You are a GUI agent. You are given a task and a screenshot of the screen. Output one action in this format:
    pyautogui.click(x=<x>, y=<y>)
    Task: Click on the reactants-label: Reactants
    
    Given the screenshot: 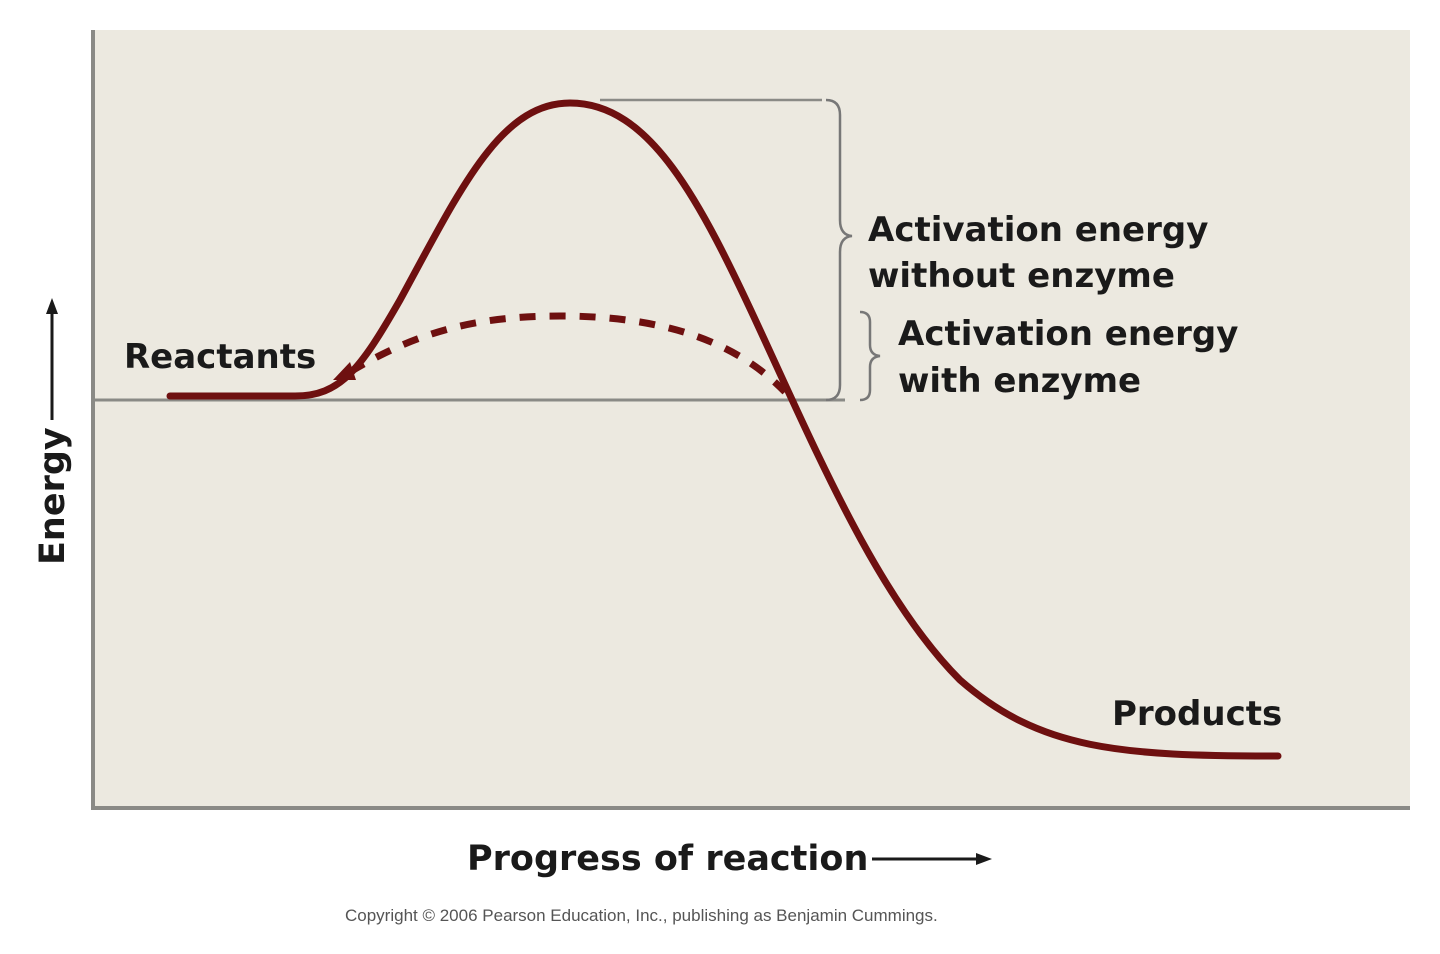 What is the action you would take?
    pyautogui.click(x=220, y=357)
    